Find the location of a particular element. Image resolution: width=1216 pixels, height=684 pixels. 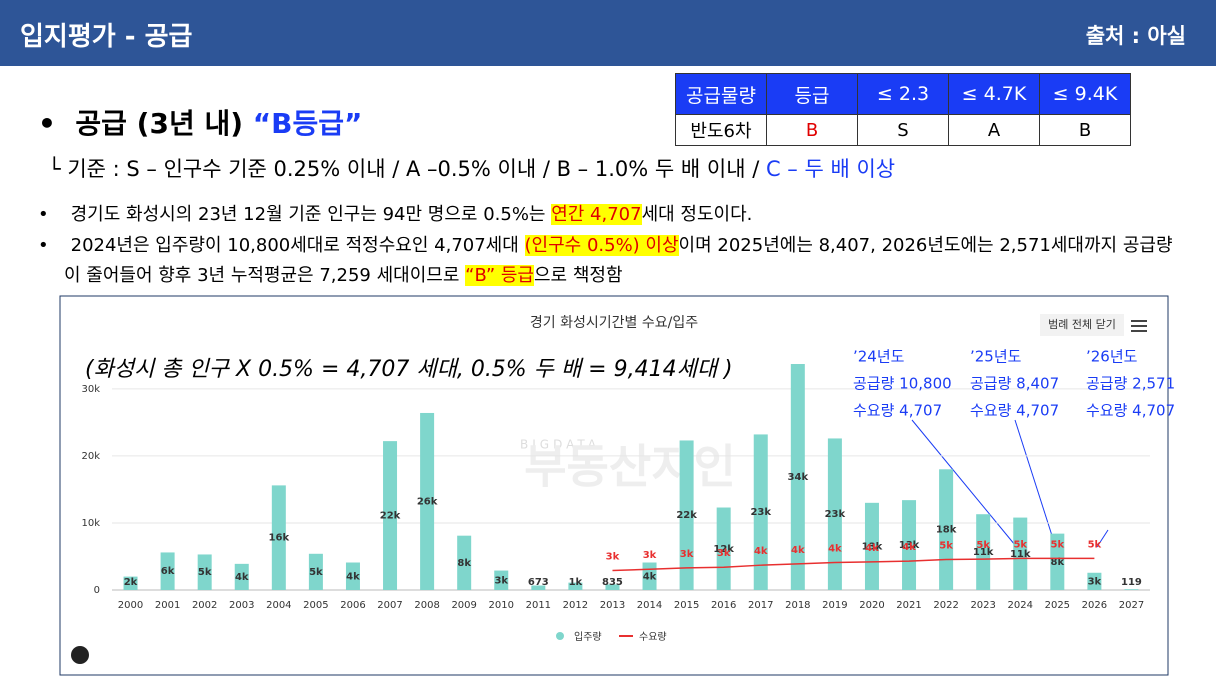

text: 경기도 화성시의 23년 12월 기준 인구는 94만 명으로 0.5%는 is located at coordinates (311, 214).